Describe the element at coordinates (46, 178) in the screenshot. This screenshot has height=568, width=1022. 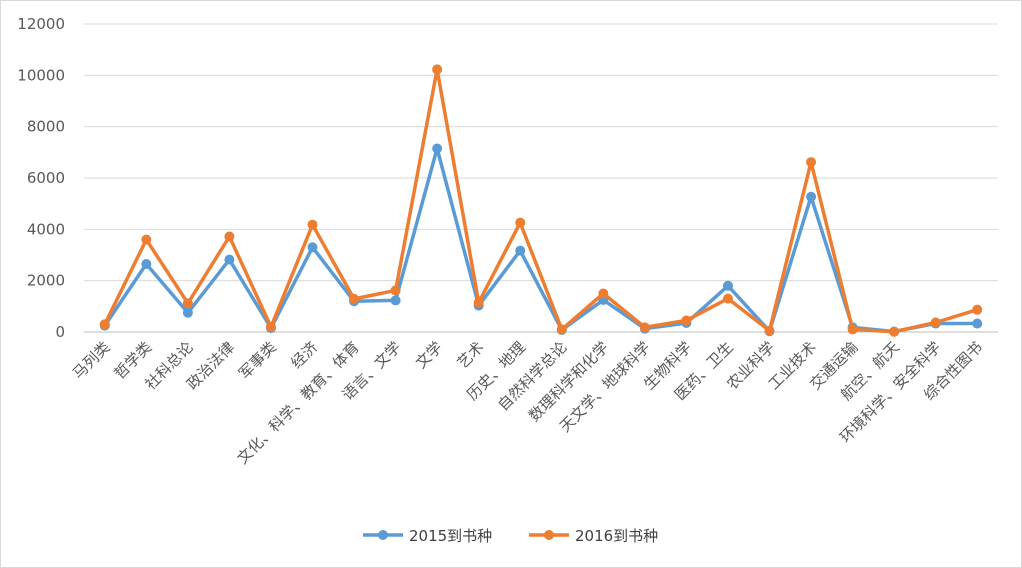
I see `y-tick-label: 6000` at that location.